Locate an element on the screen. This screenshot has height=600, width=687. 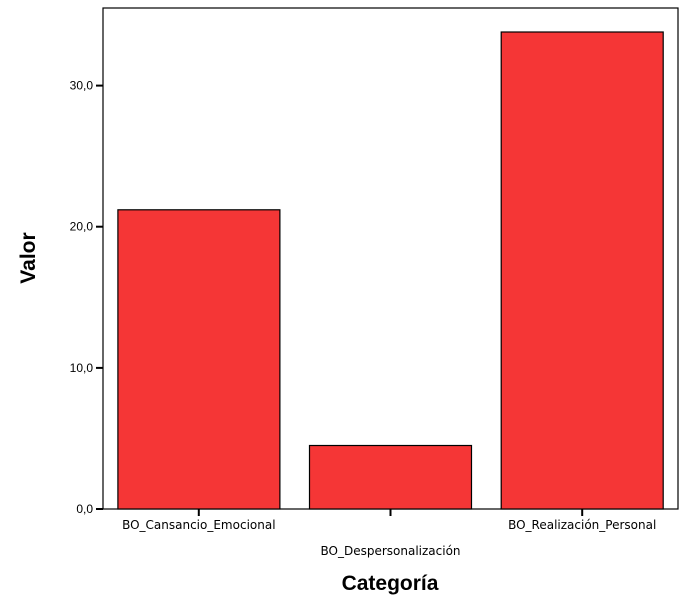
y-axis-title: Valor is located at coordinates (28, 257).